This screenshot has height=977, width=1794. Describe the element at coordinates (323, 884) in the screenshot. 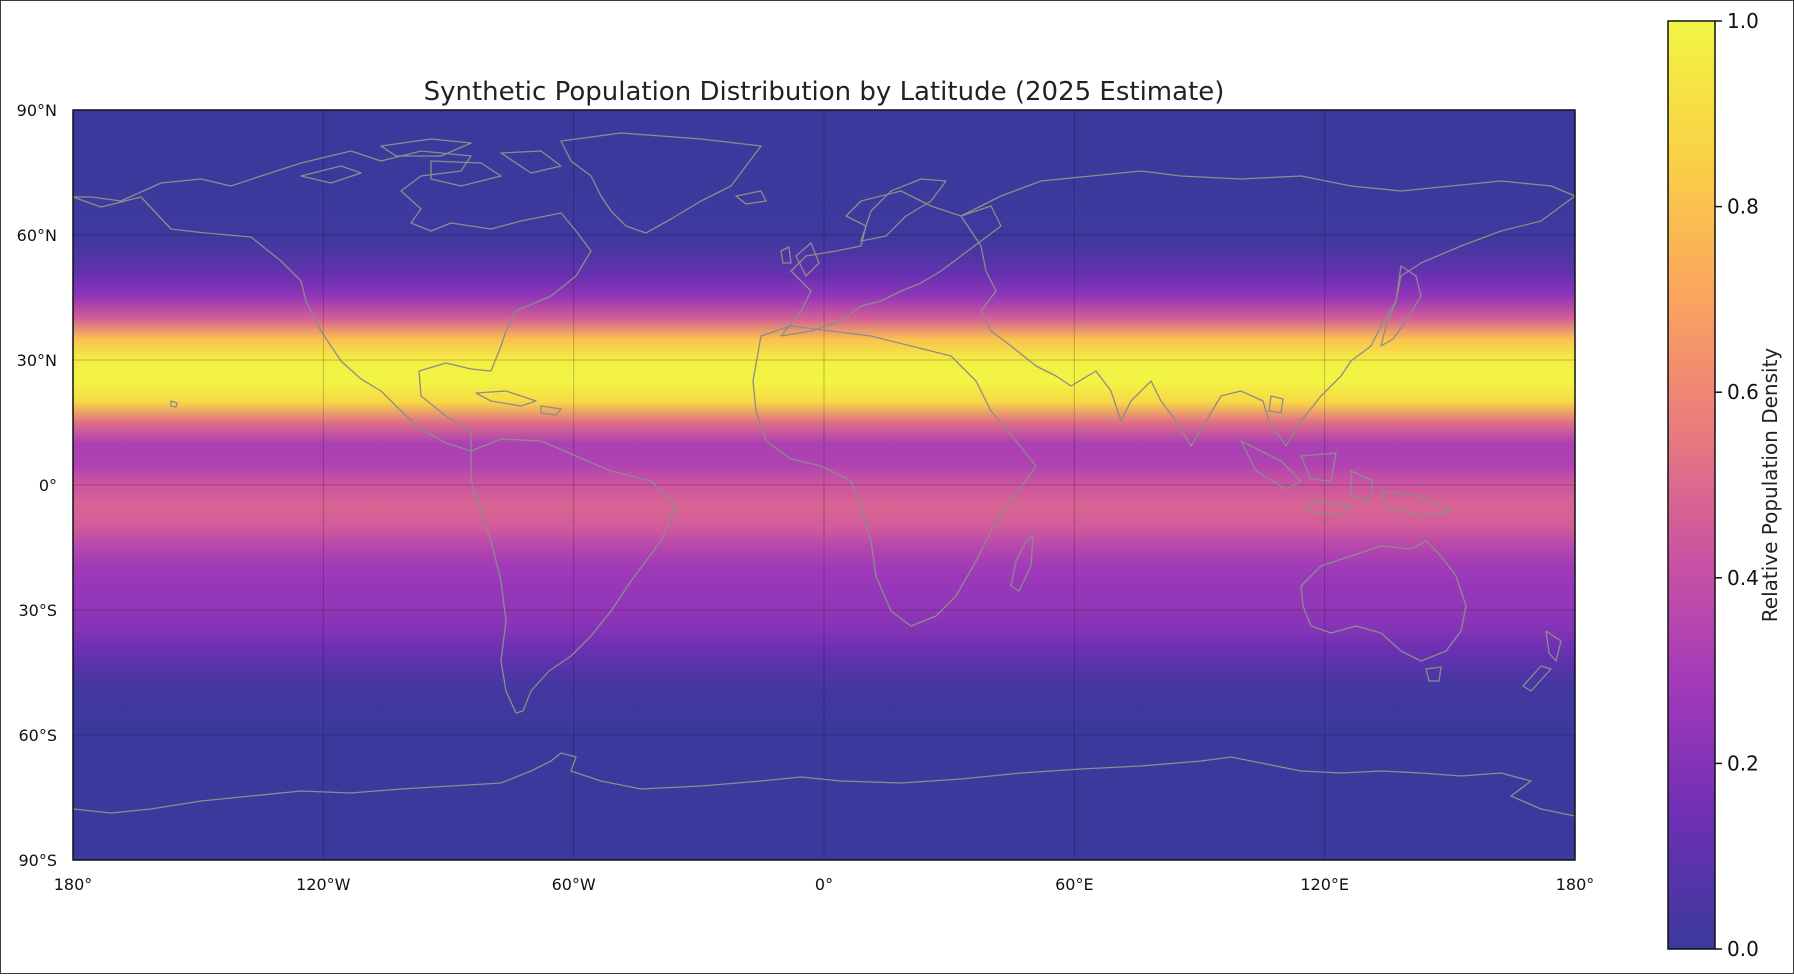

I see `x-tick-label: 120°W` at that location.